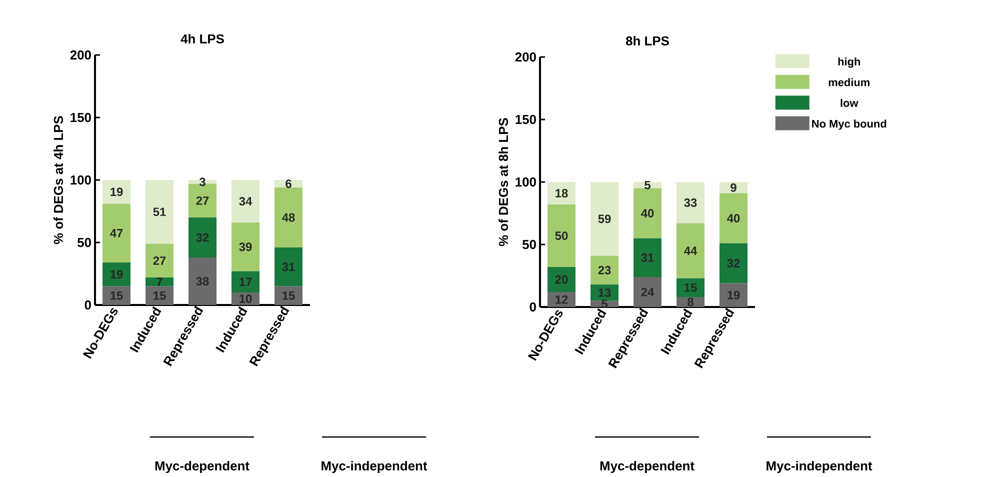 This screenshot has width=999, height=477. What do you see at coordinates (849, 62) in the screenshot?
I see `text: high` at bounding box center [849, 62].